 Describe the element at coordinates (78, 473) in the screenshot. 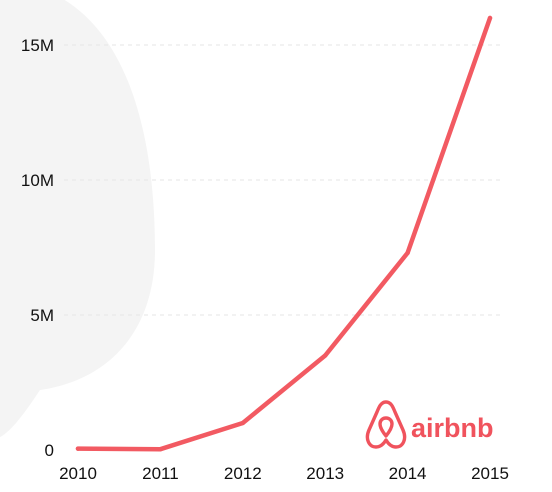

I see `x-tick-label: 2010` at that location.